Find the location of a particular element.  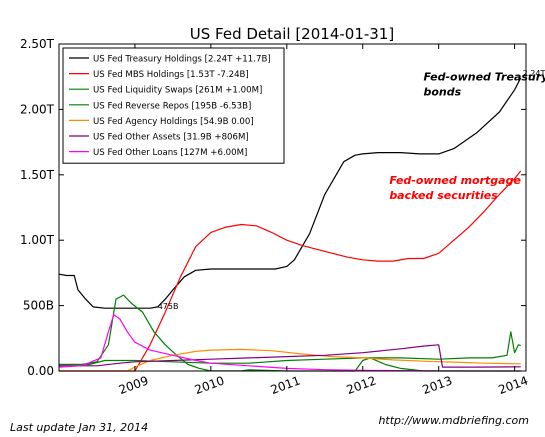

legend-box is located at coordinates (173, 105).